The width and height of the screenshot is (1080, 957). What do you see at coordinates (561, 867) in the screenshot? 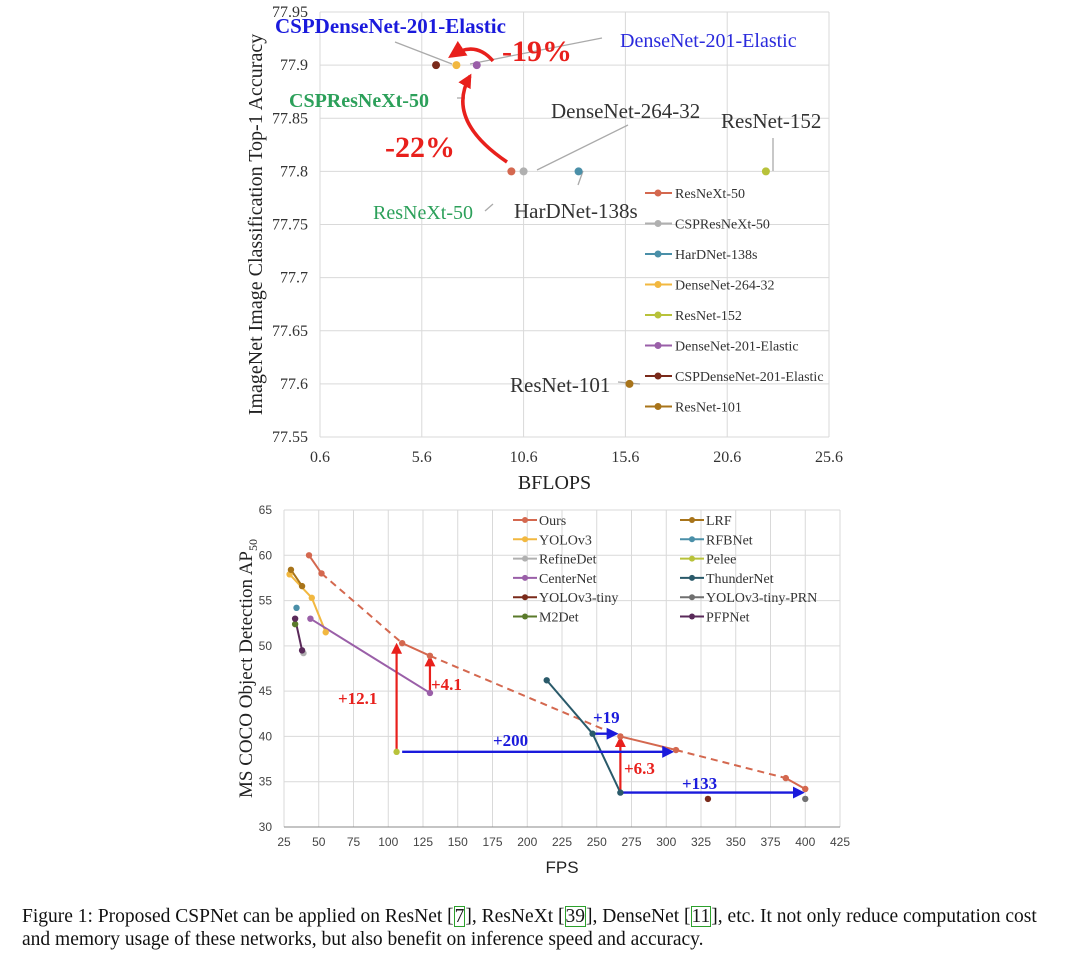
I see `x-axis-title: FPS` at bounding box center [561, 867].